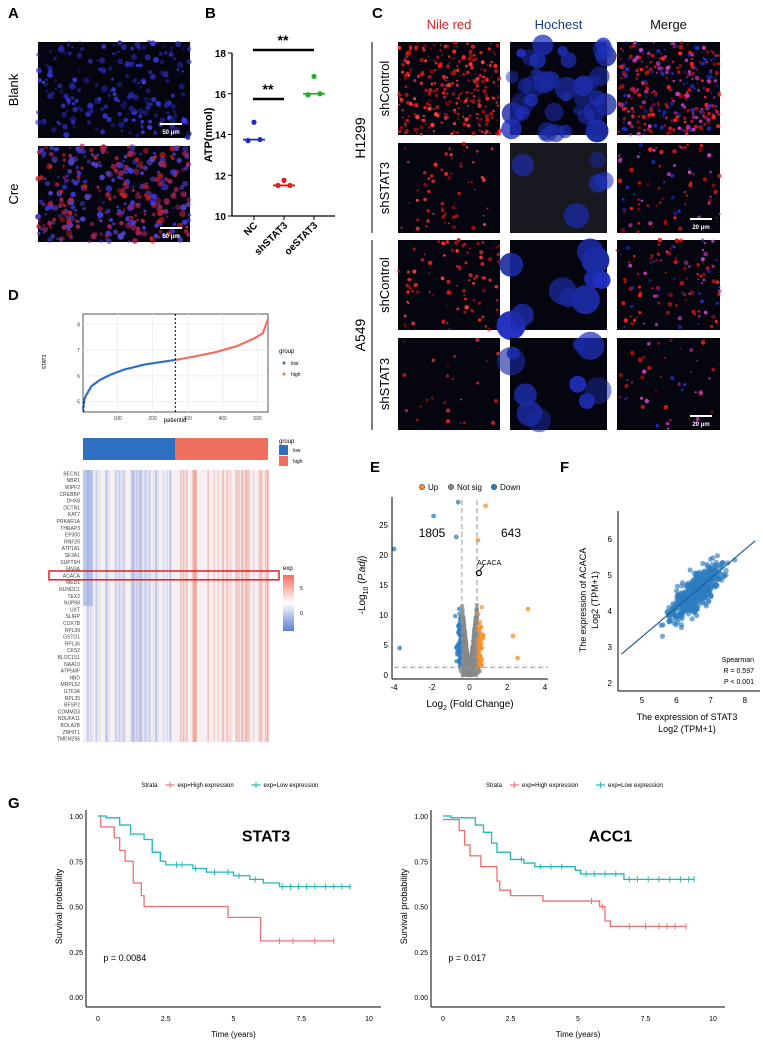 The width and height of the screenshot is (763, 1046). Describe the element at coordinates (421, 817) in the screenshot. I see `y-tick-label: 1.00` at that location.